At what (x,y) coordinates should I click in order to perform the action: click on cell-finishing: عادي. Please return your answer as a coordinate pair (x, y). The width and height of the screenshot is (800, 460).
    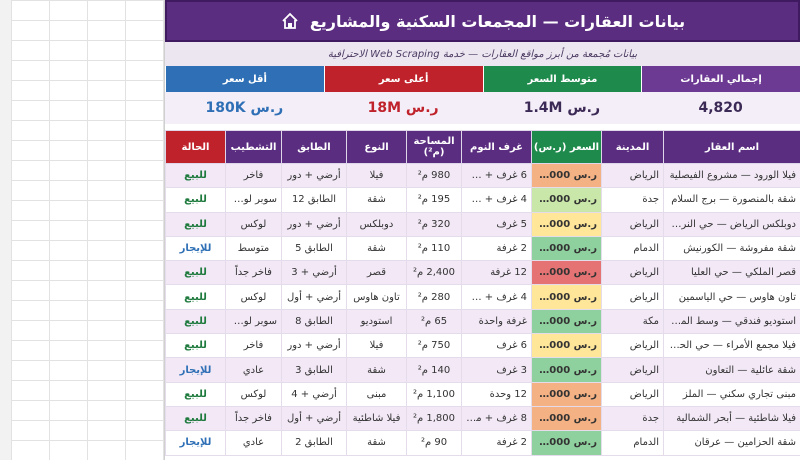
    Looking at the image, I should click on (253, 370).